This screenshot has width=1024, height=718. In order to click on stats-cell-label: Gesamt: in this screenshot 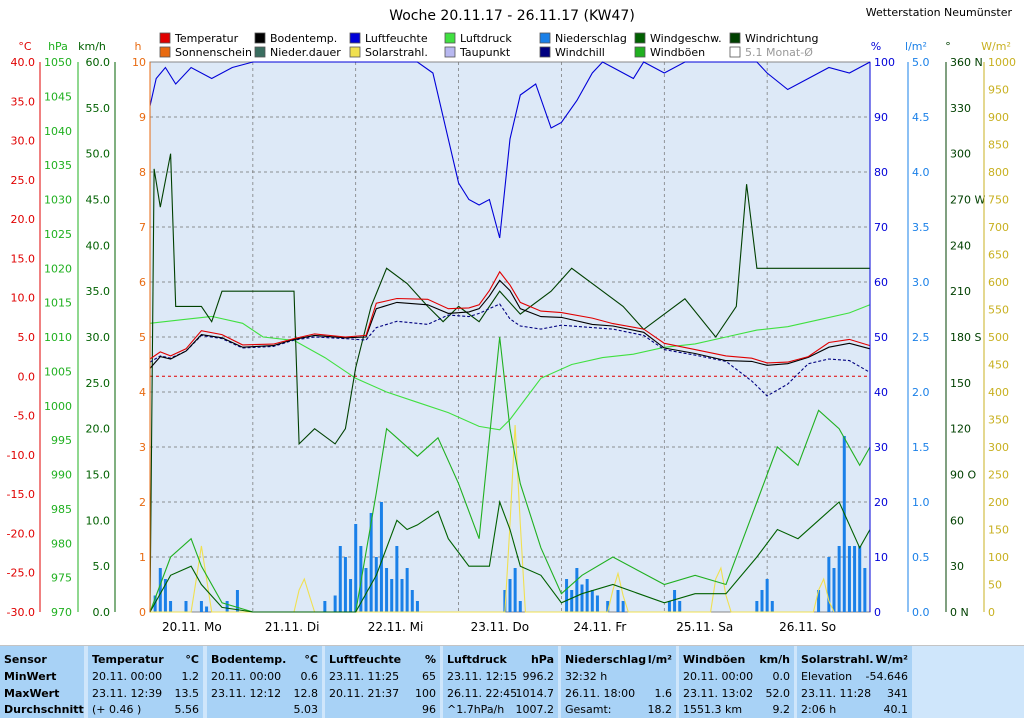, I will do `click(588, 709)`.